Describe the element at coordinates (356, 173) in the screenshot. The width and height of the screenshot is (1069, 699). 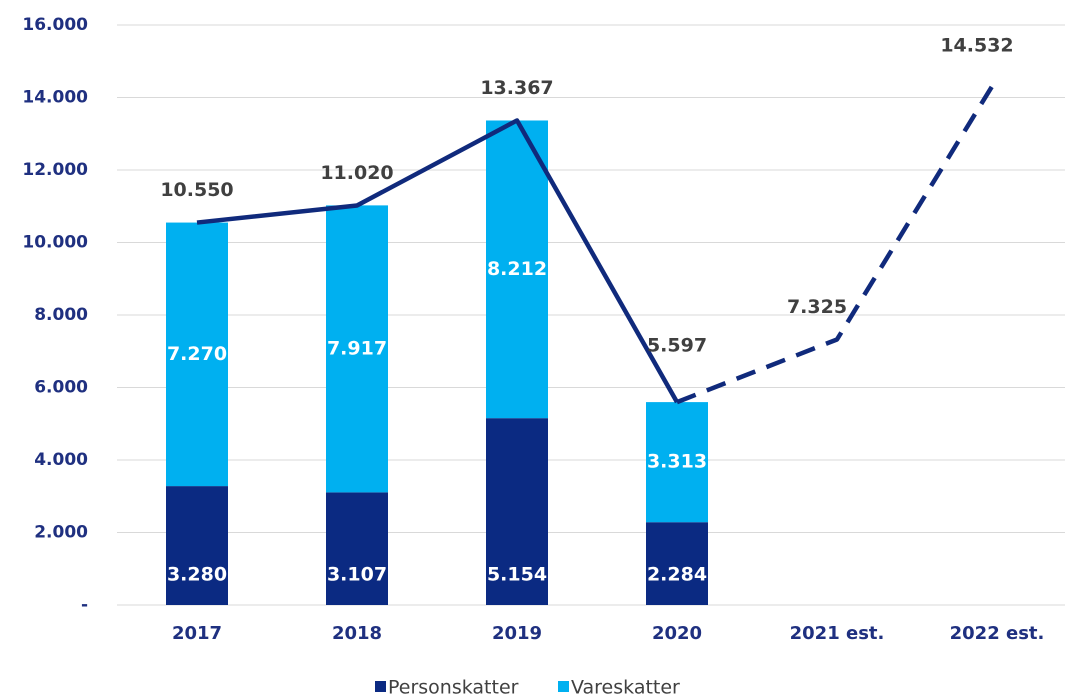
I see `total-value-label: 11.020` at that location.